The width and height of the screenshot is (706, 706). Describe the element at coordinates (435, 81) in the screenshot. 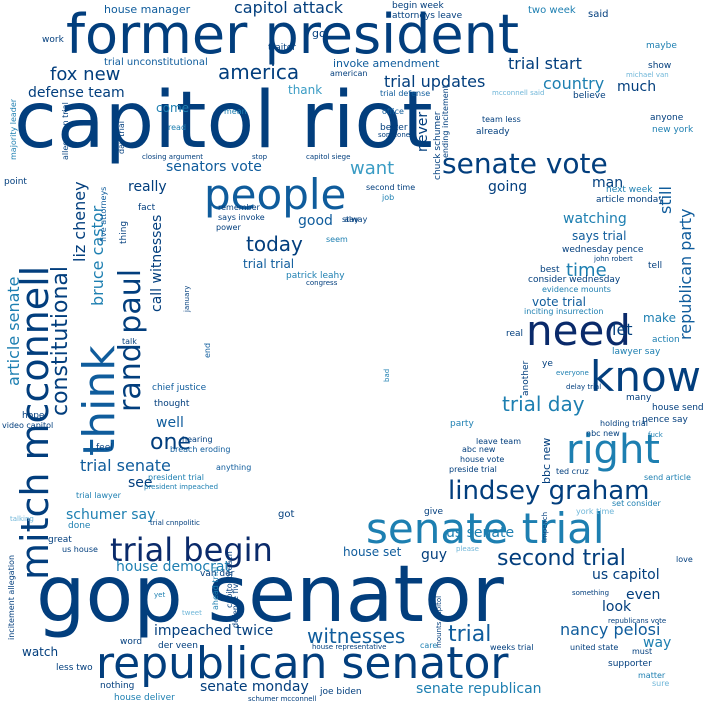

I see `word: trial updates` at that location.